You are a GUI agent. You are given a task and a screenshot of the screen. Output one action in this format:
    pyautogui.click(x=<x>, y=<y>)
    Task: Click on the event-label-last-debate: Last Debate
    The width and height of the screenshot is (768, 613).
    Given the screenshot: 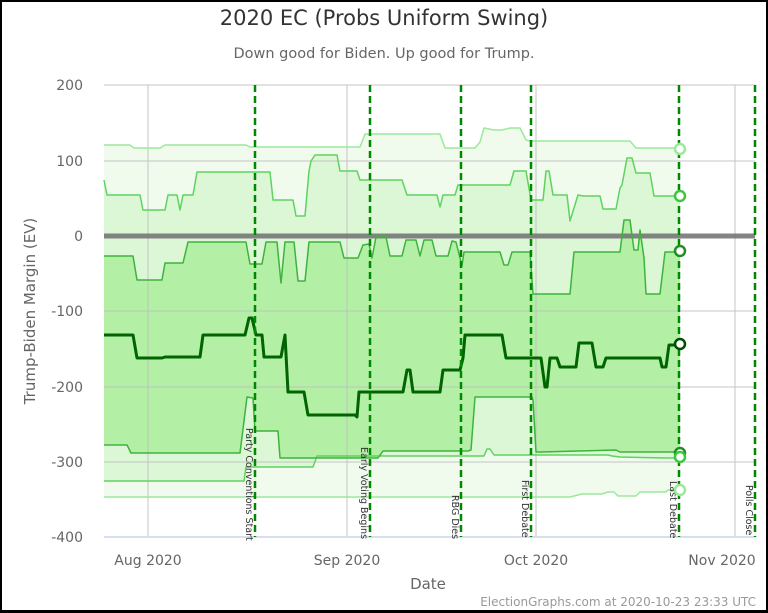 What is the action you would take?
    pyautogui.click(x=672, y=510)
    